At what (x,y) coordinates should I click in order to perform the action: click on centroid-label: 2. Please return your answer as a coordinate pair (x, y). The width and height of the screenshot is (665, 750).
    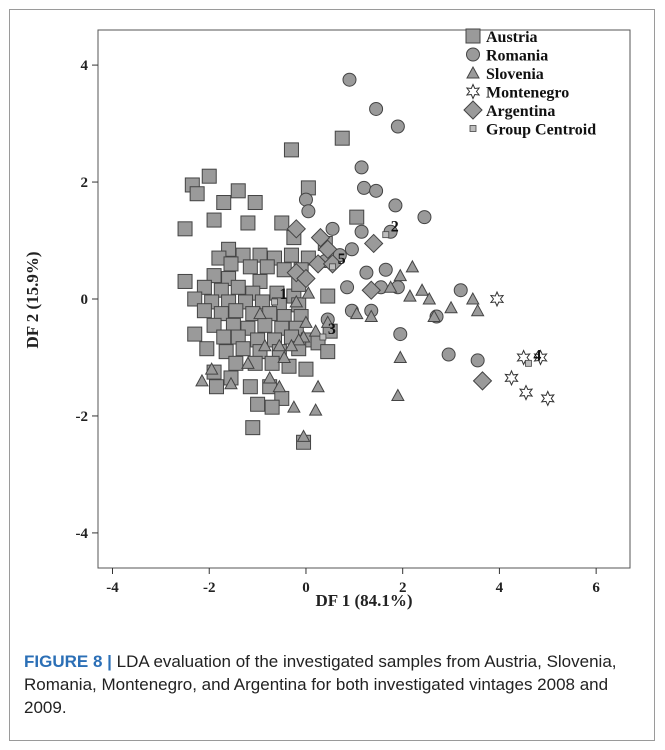
    Looking at the image, I should click on (395, 227).